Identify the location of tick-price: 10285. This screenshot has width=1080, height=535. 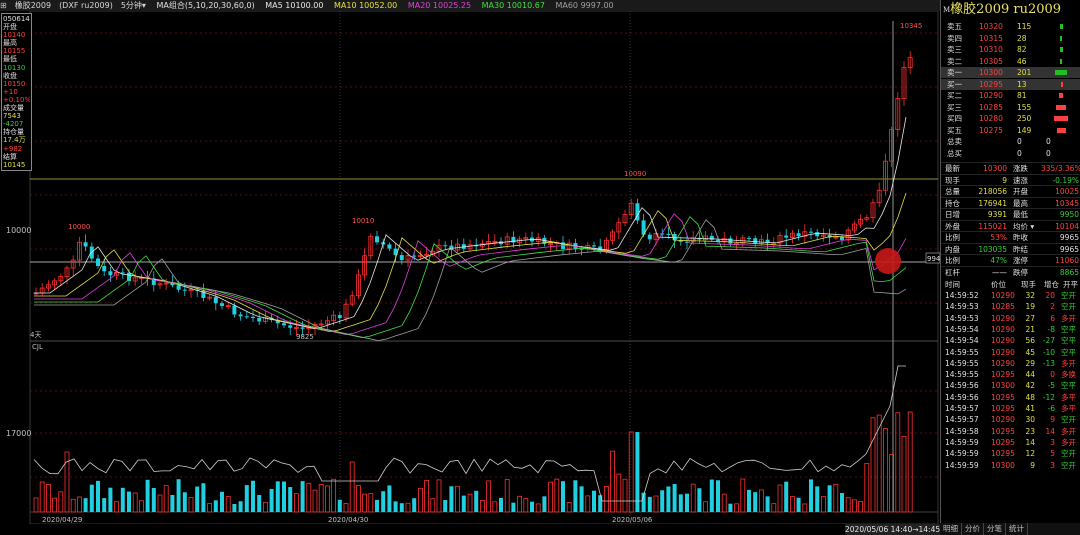
(1003, 307).